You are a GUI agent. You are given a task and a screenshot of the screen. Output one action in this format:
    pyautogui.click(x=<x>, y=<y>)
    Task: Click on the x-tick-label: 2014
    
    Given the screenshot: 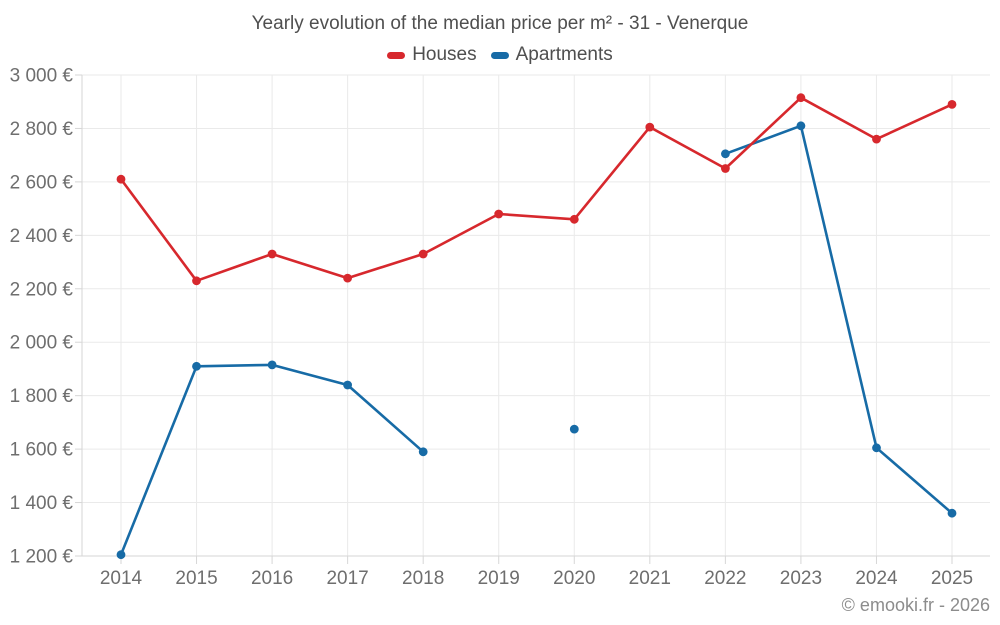 What is the action you would take?
    pyautogui.click(x=121, y=578)
    